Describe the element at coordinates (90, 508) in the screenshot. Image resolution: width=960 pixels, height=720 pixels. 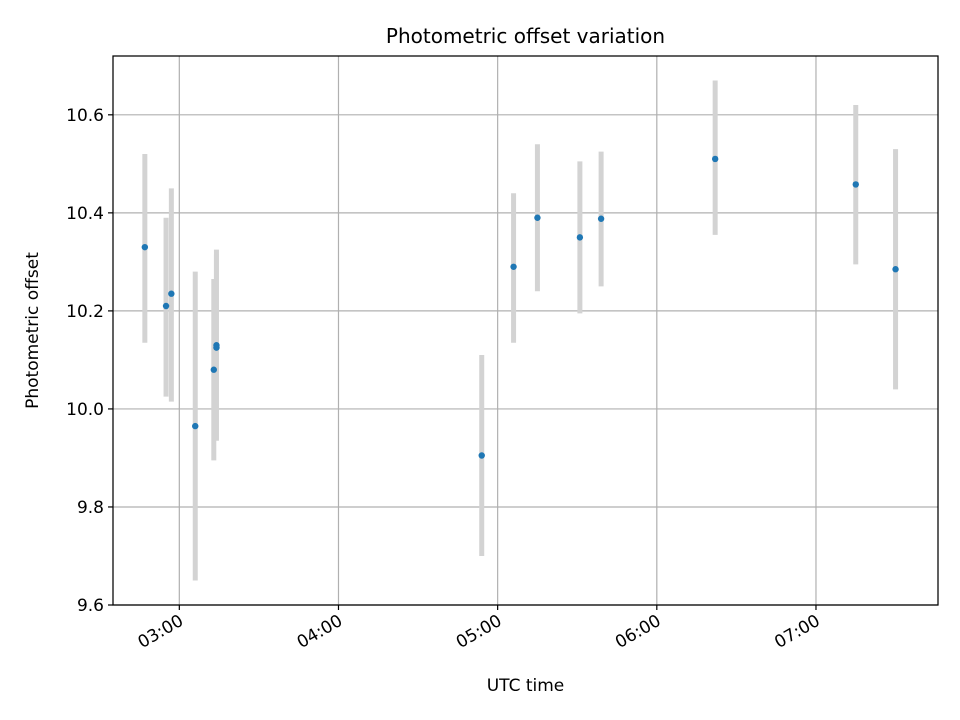
I see `y-tick-label: 9.8` at that location.